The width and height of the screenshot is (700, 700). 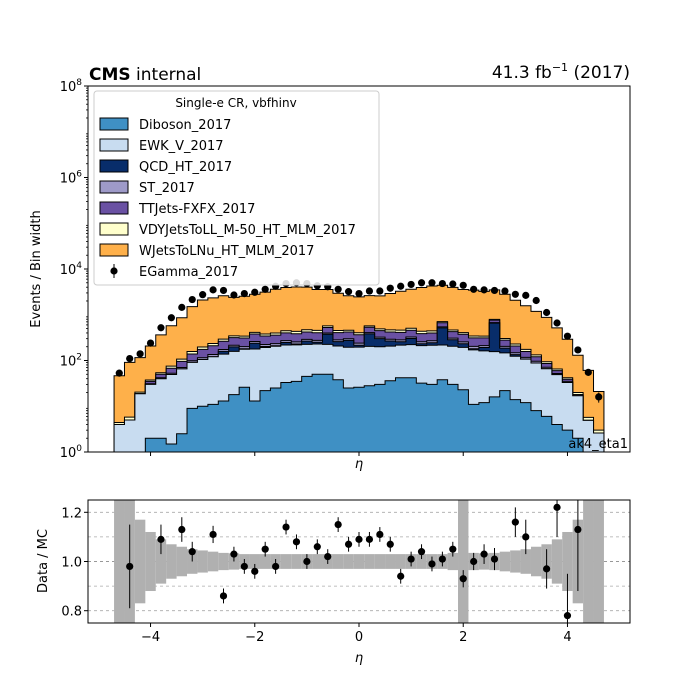 I want to click on ratio-y-axis-label: Data / MC, so click(x=43, y=561).